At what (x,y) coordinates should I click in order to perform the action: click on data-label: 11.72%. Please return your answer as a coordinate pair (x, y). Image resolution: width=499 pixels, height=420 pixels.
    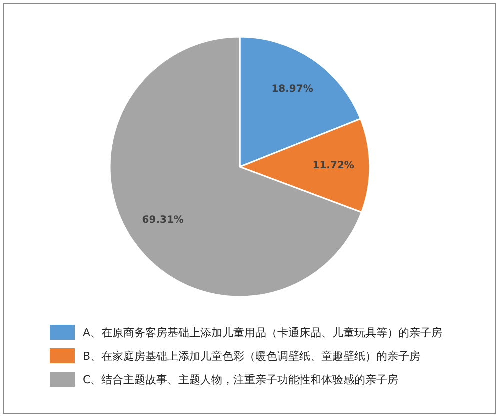
    Looking at the image, I should click on (333, 166).